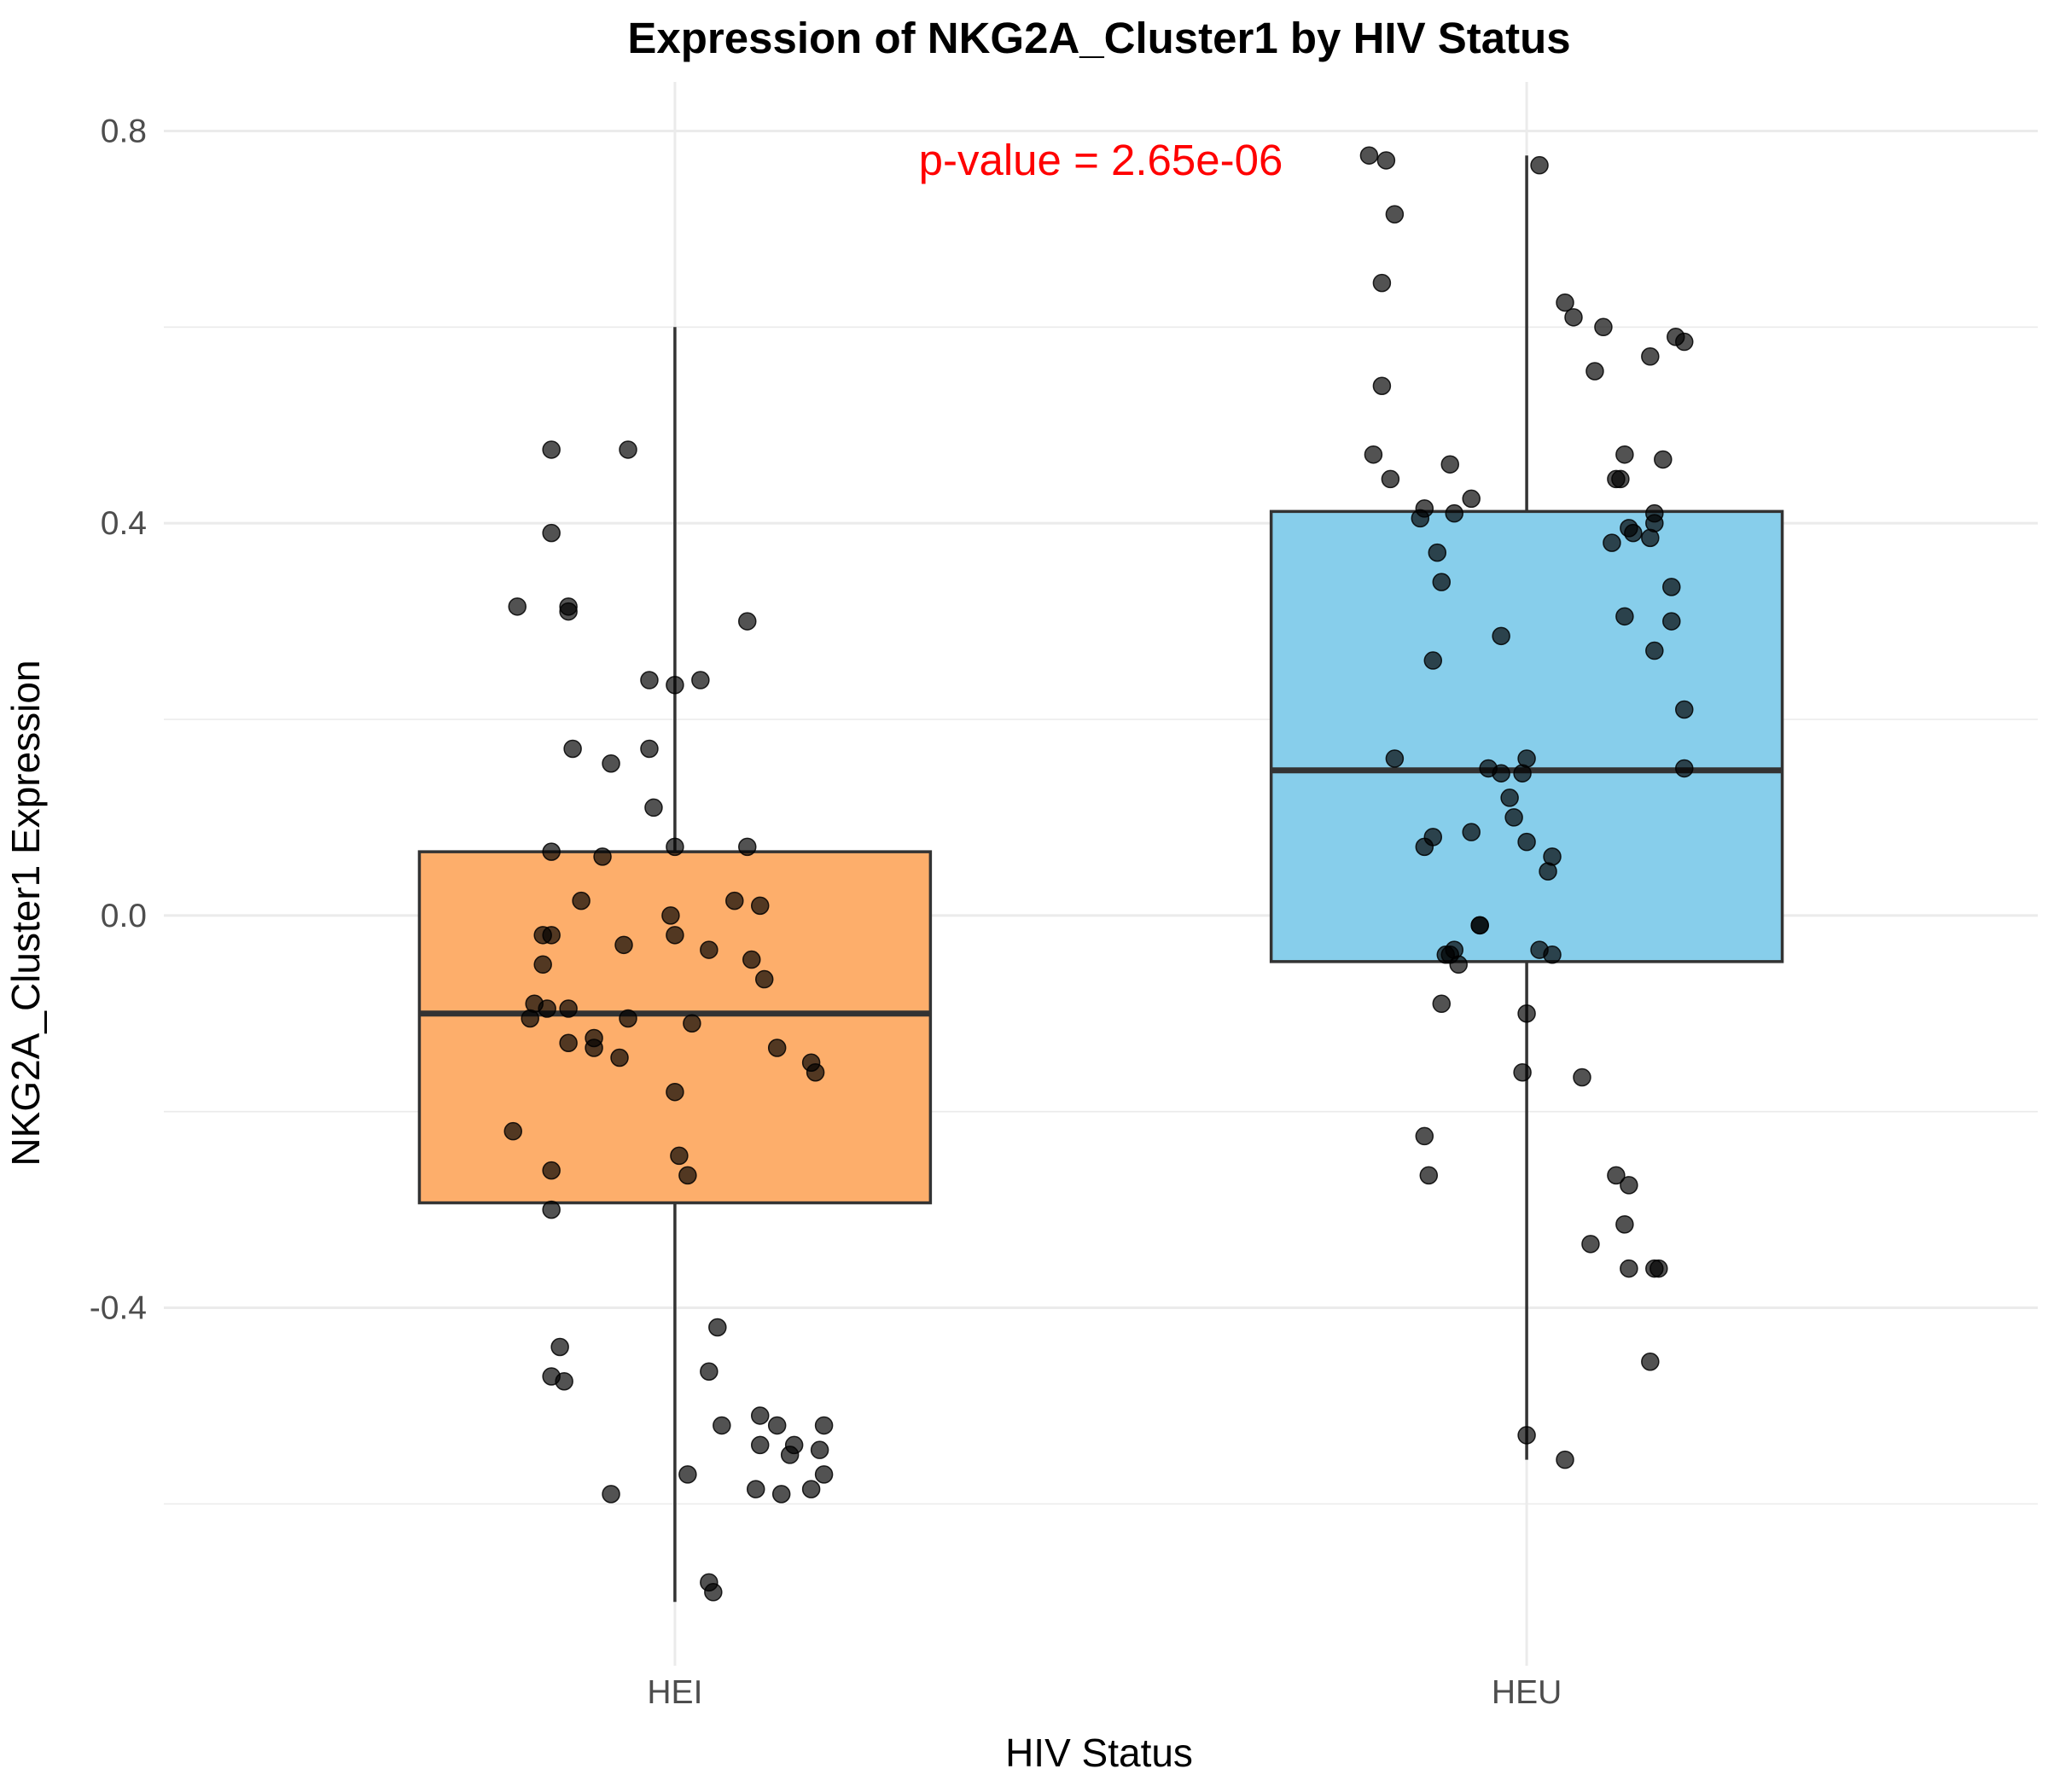 The width and height of the screenshot is (2048, 1792). Describe the element at coordinates (1527, 1692) in the screenshot. I see `x-tick-label: HEU` at that location.